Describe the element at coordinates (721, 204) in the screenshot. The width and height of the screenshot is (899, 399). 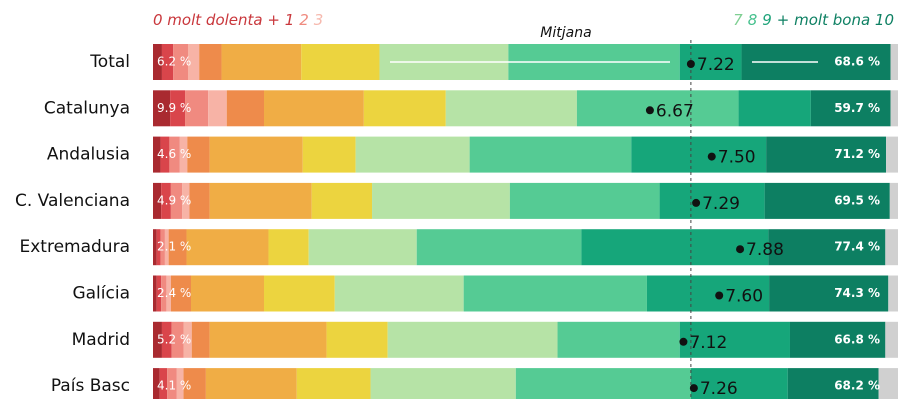
I see `mean-label: 7.29` at that location.